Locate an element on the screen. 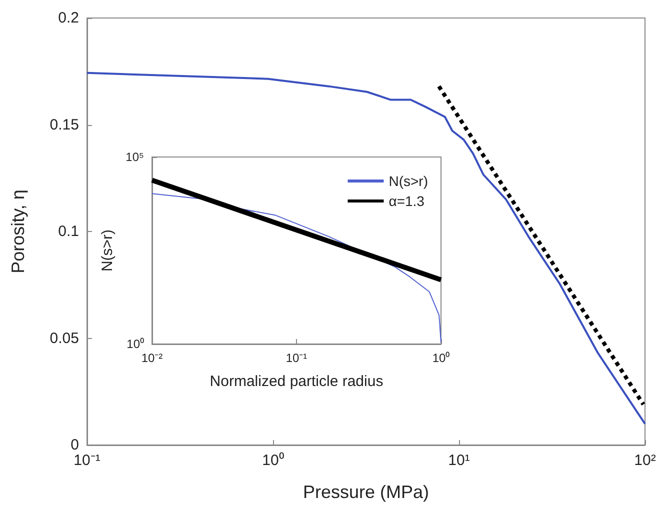 This screenshot has width=659, height=511. x-tick-label: 10⁻² is located at coordinates (152, 358).